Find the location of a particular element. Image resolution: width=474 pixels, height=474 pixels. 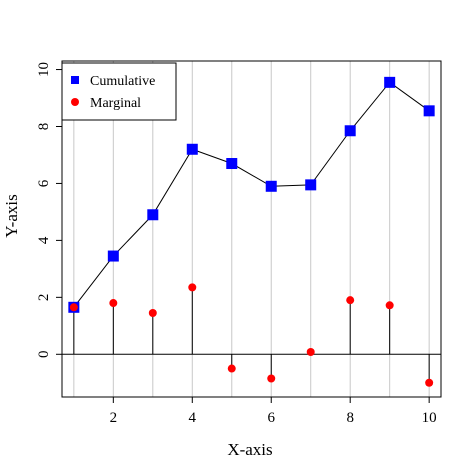

x-tick-label: 10 is located at coordinates (429, 418).